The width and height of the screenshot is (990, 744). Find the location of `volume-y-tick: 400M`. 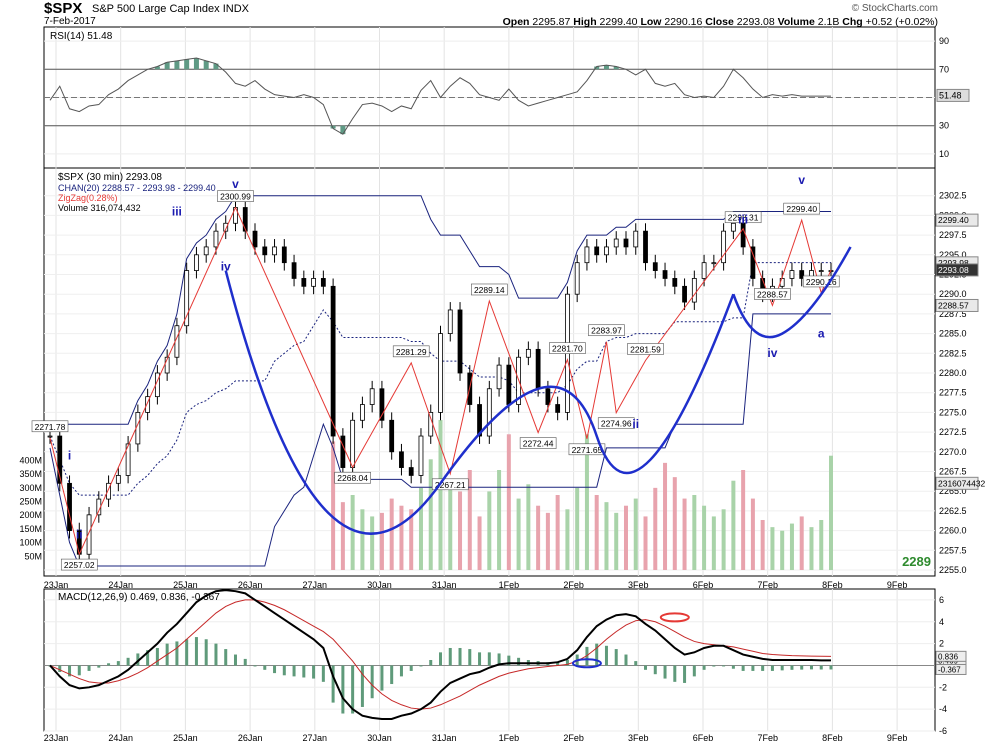

volume-y-tick: 400M is located at coordinates (30, 460).